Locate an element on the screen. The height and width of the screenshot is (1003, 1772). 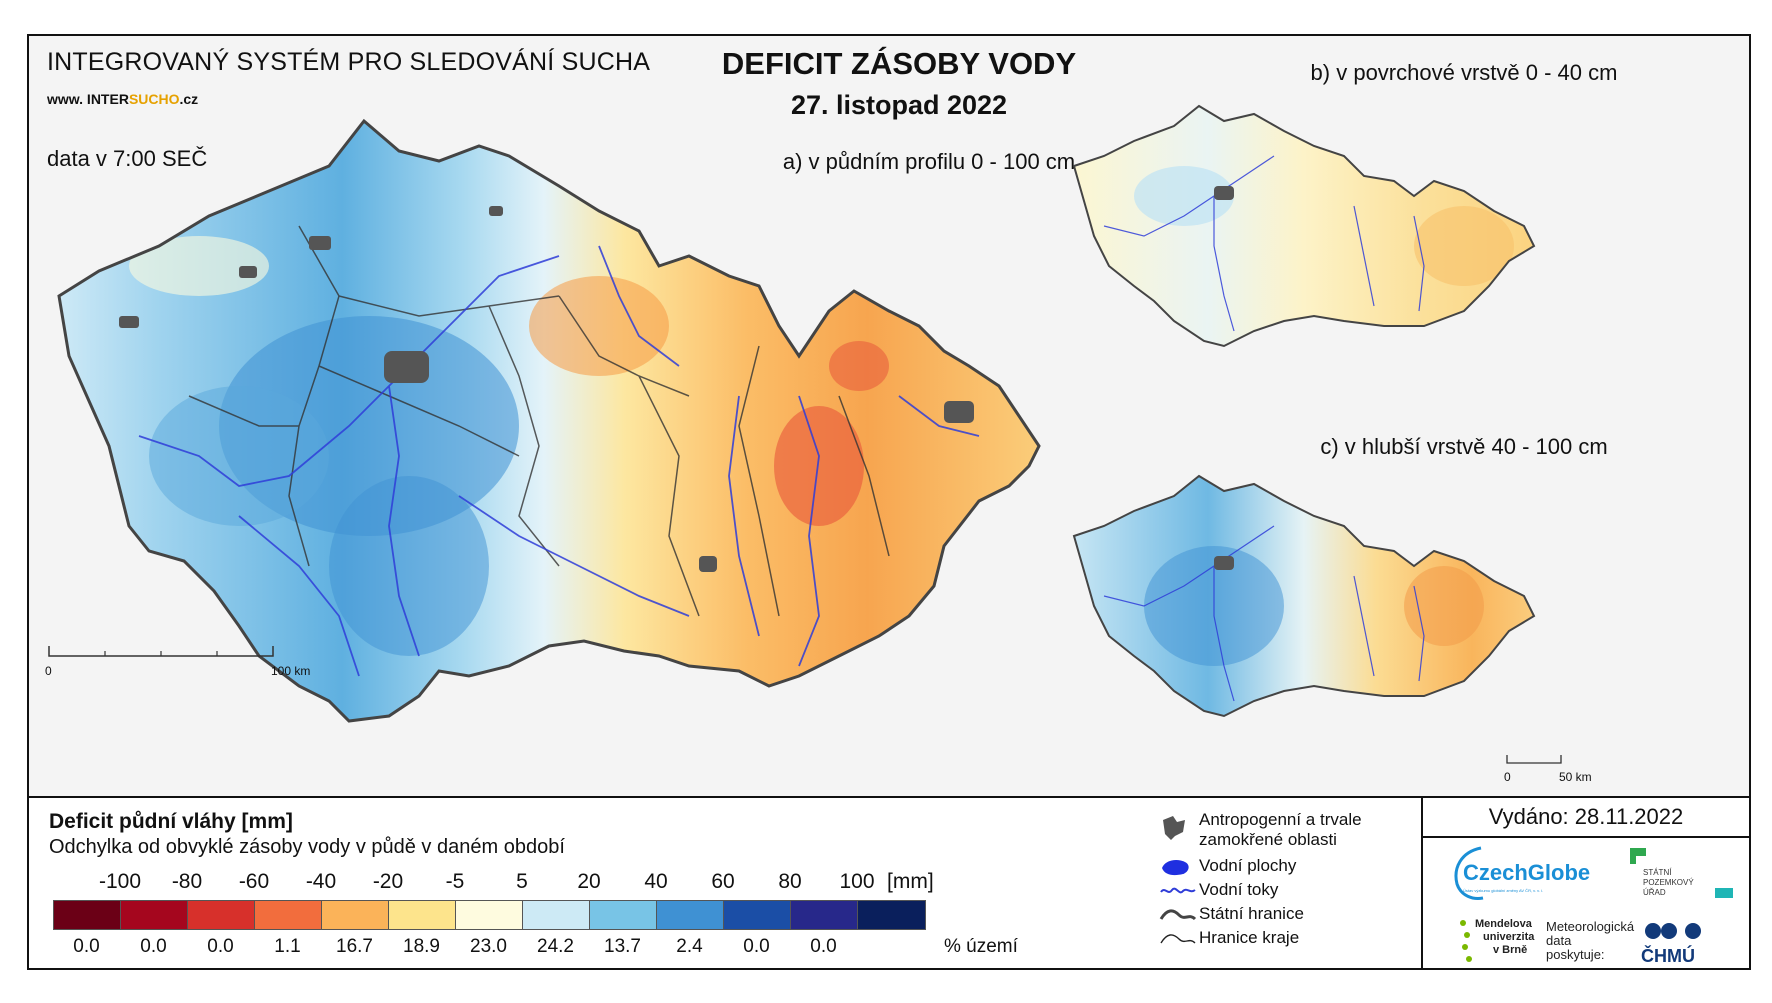
state-border-icon is located at coordinates (1178, 915).